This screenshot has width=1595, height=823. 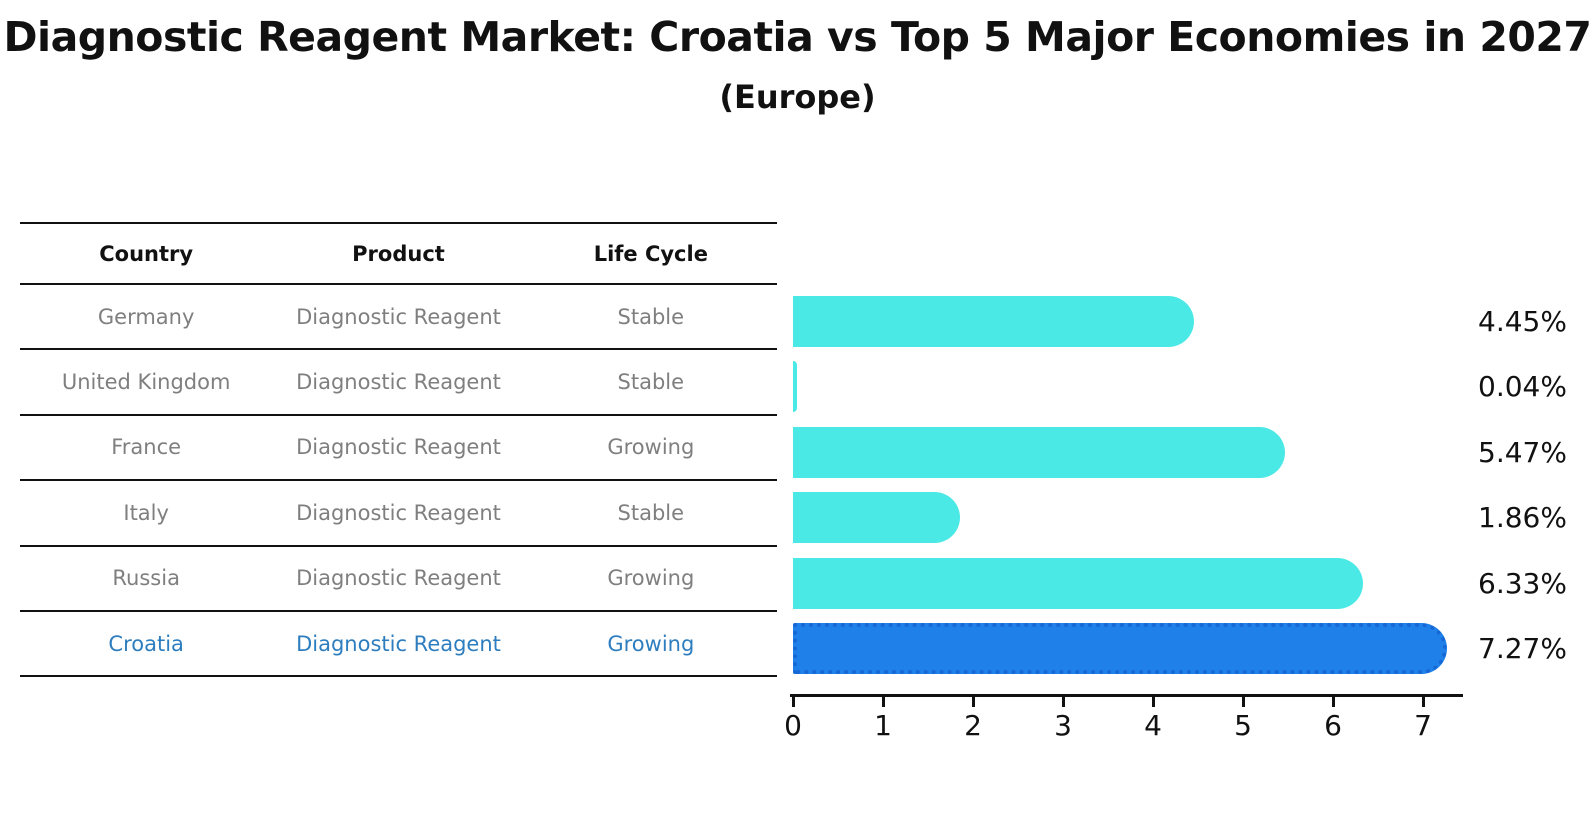 I want to click on chart-subtitle: (Europe), so click(x=797, y=97).